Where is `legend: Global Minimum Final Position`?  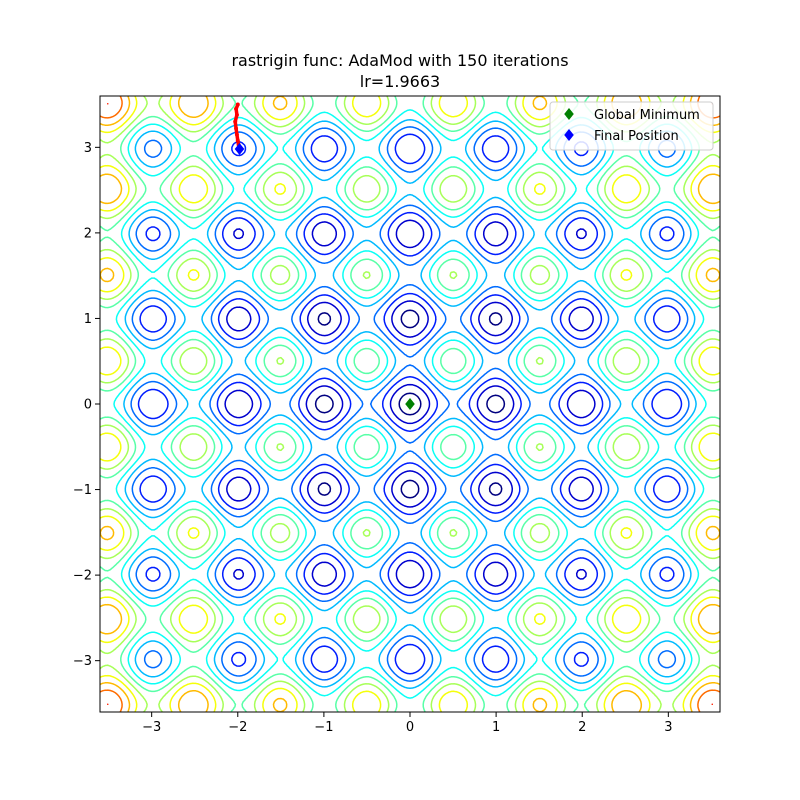 legend: Global Minimum Final Position is located at coordinates (631, 126).